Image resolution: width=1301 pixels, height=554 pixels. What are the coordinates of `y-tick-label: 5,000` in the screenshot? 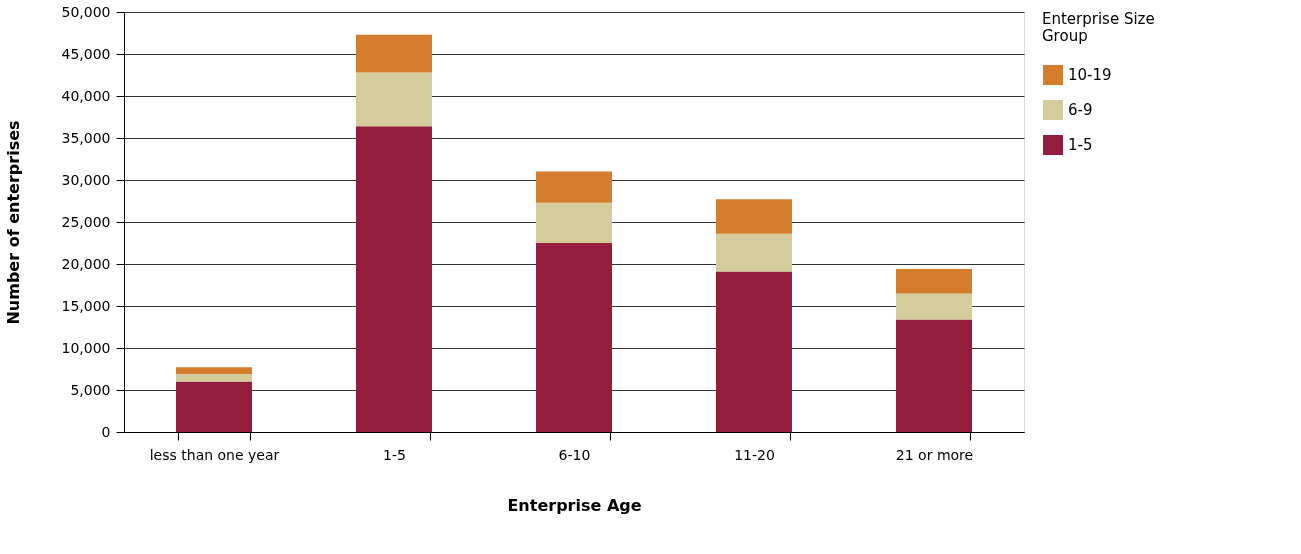 It's located at (90, 389).